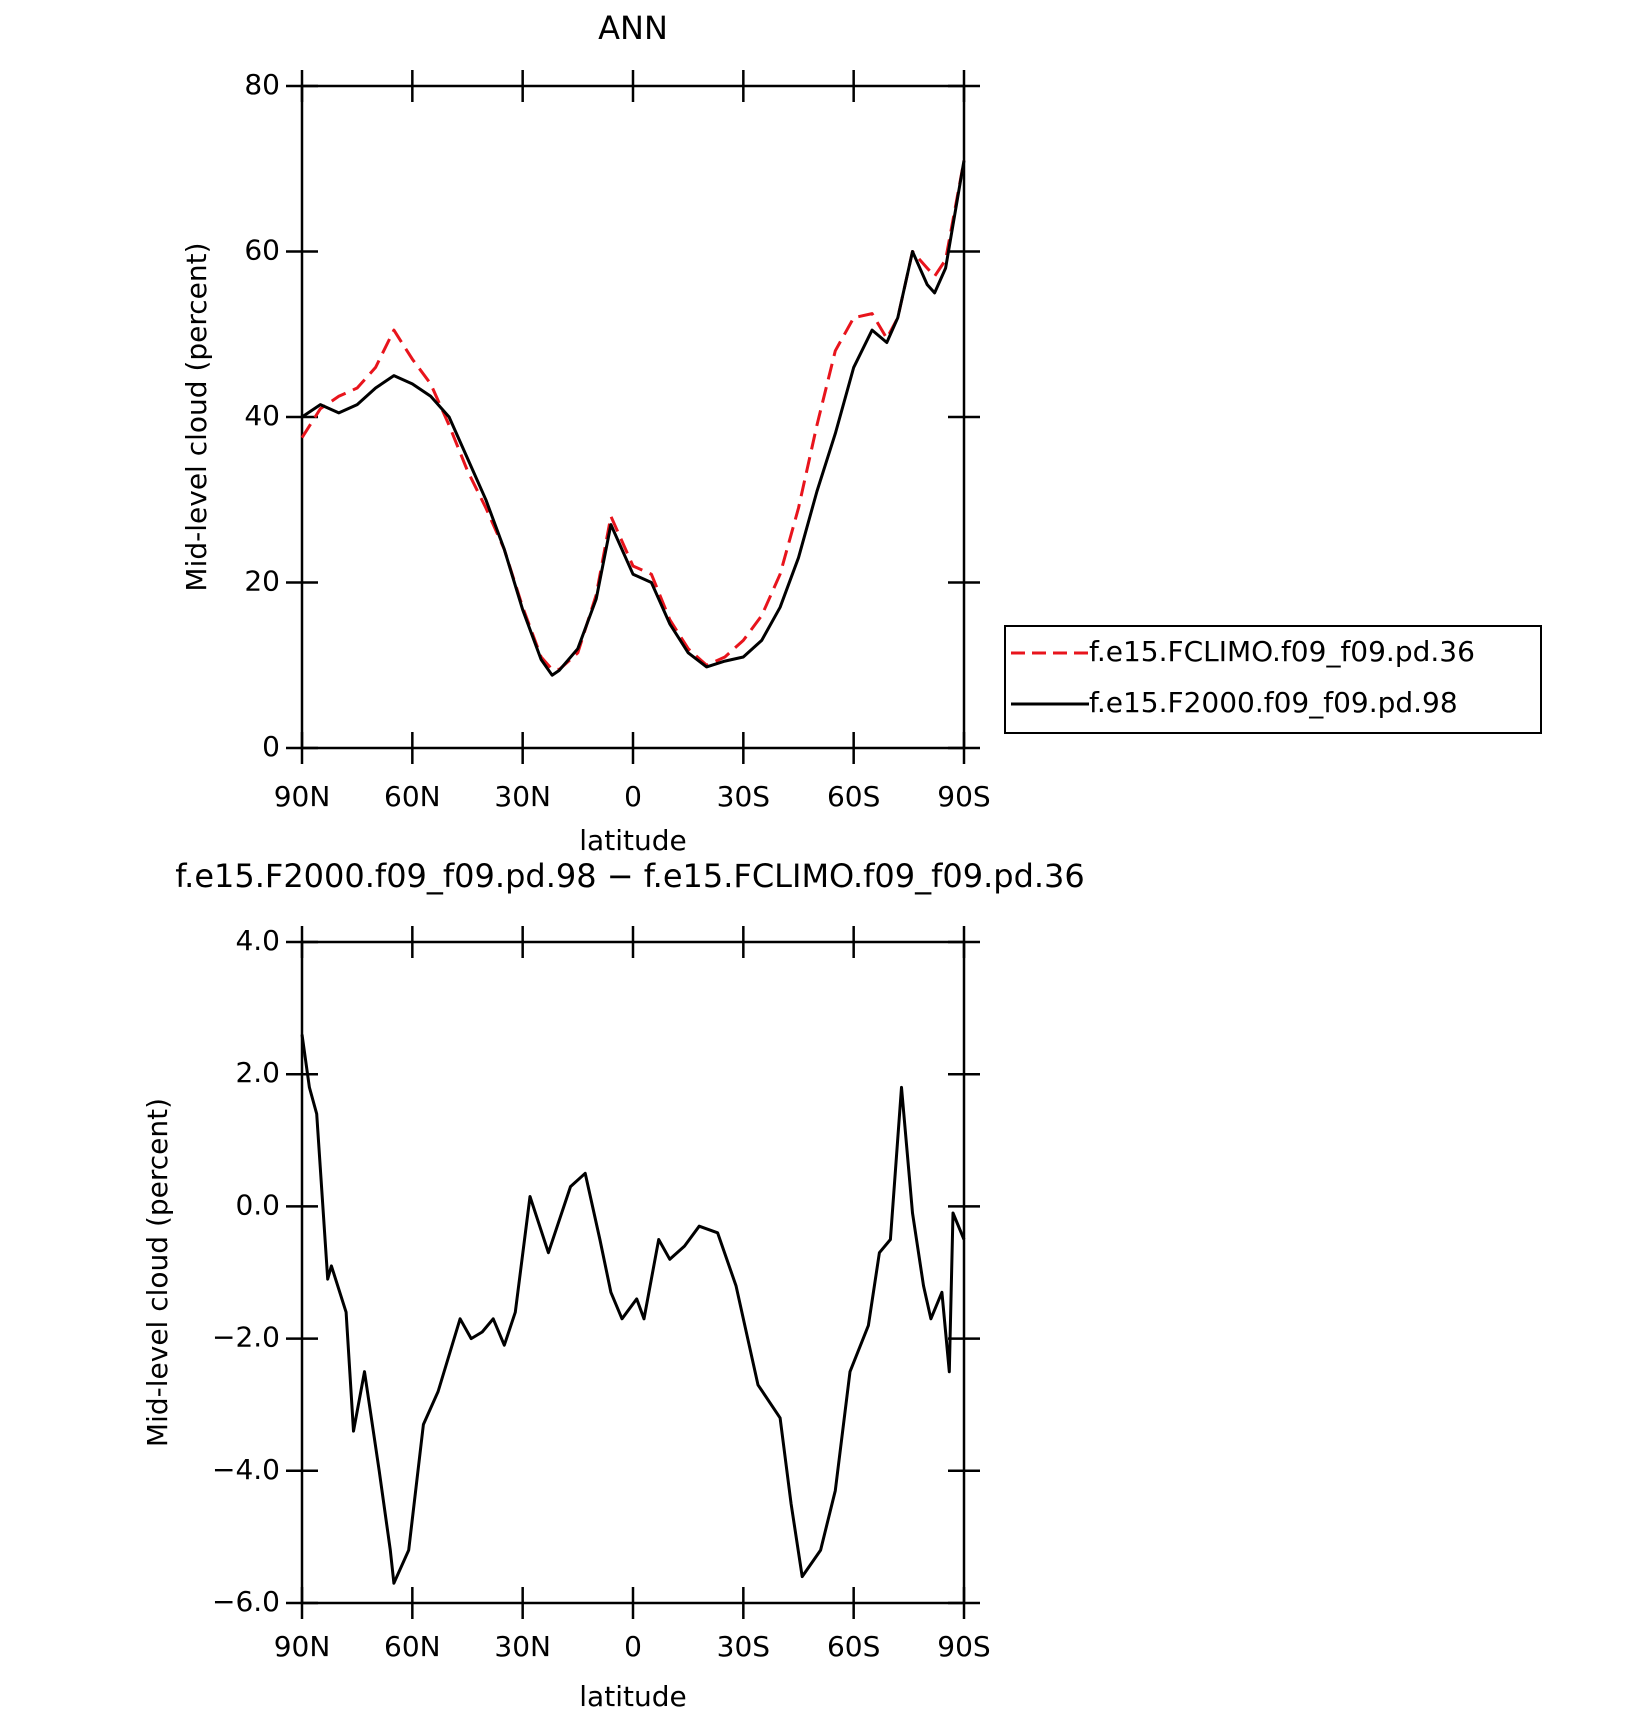  I want to click on y-tick-label: 2.0, so click(257, 1072).